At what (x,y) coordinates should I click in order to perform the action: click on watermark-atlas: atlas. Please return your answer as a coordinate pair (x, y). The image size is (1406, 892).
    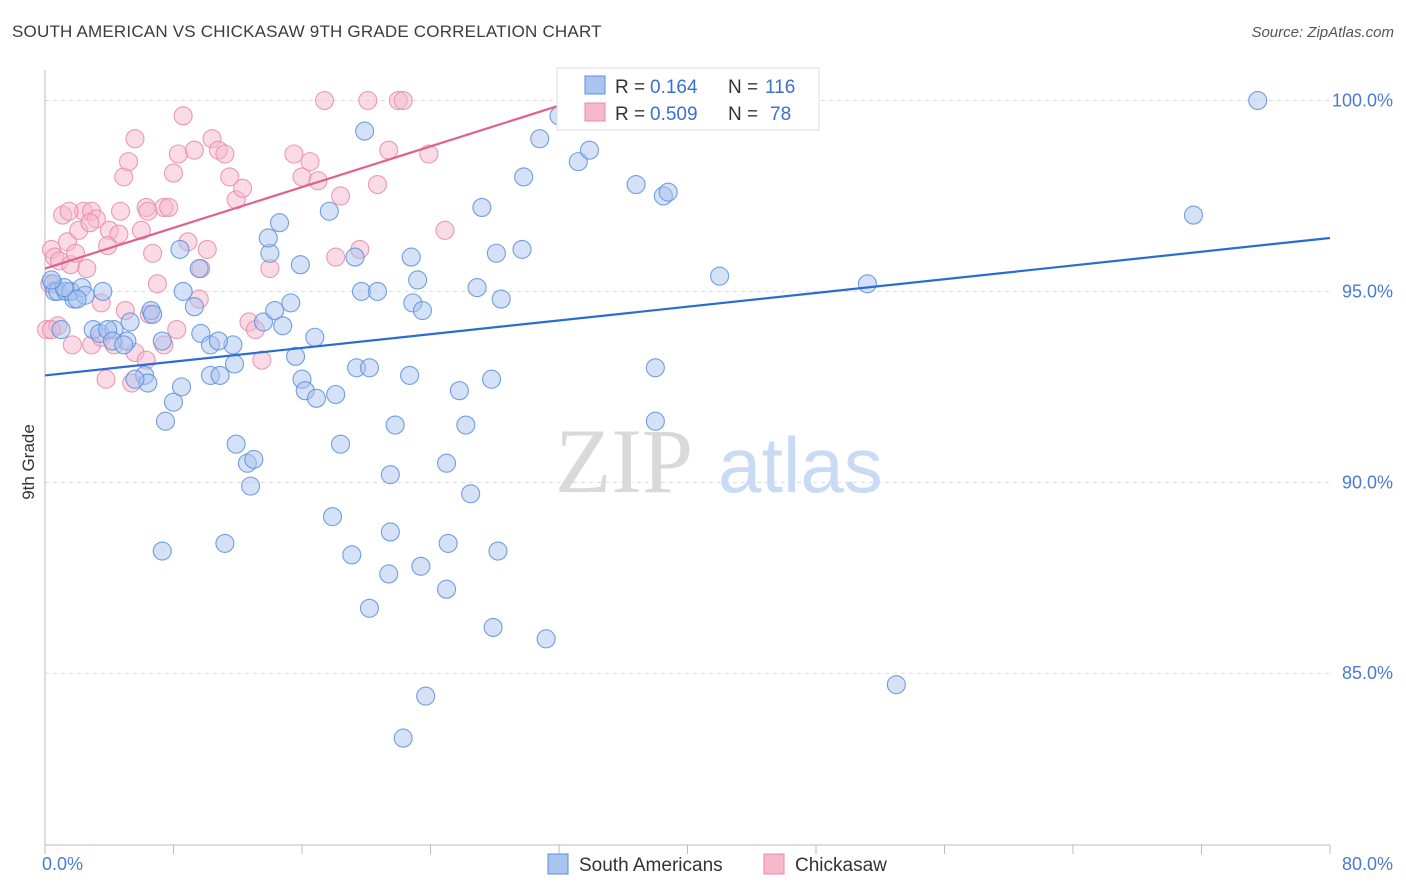
    Looking at the image, I should click on (800, 465).